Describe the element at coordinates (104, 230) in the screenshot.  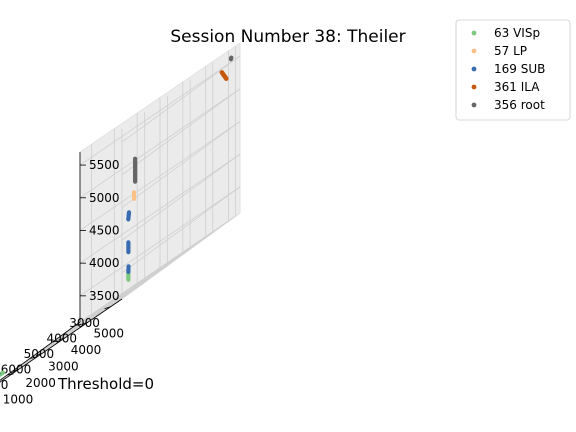
I see `z-tick-label: 4500` at that location.